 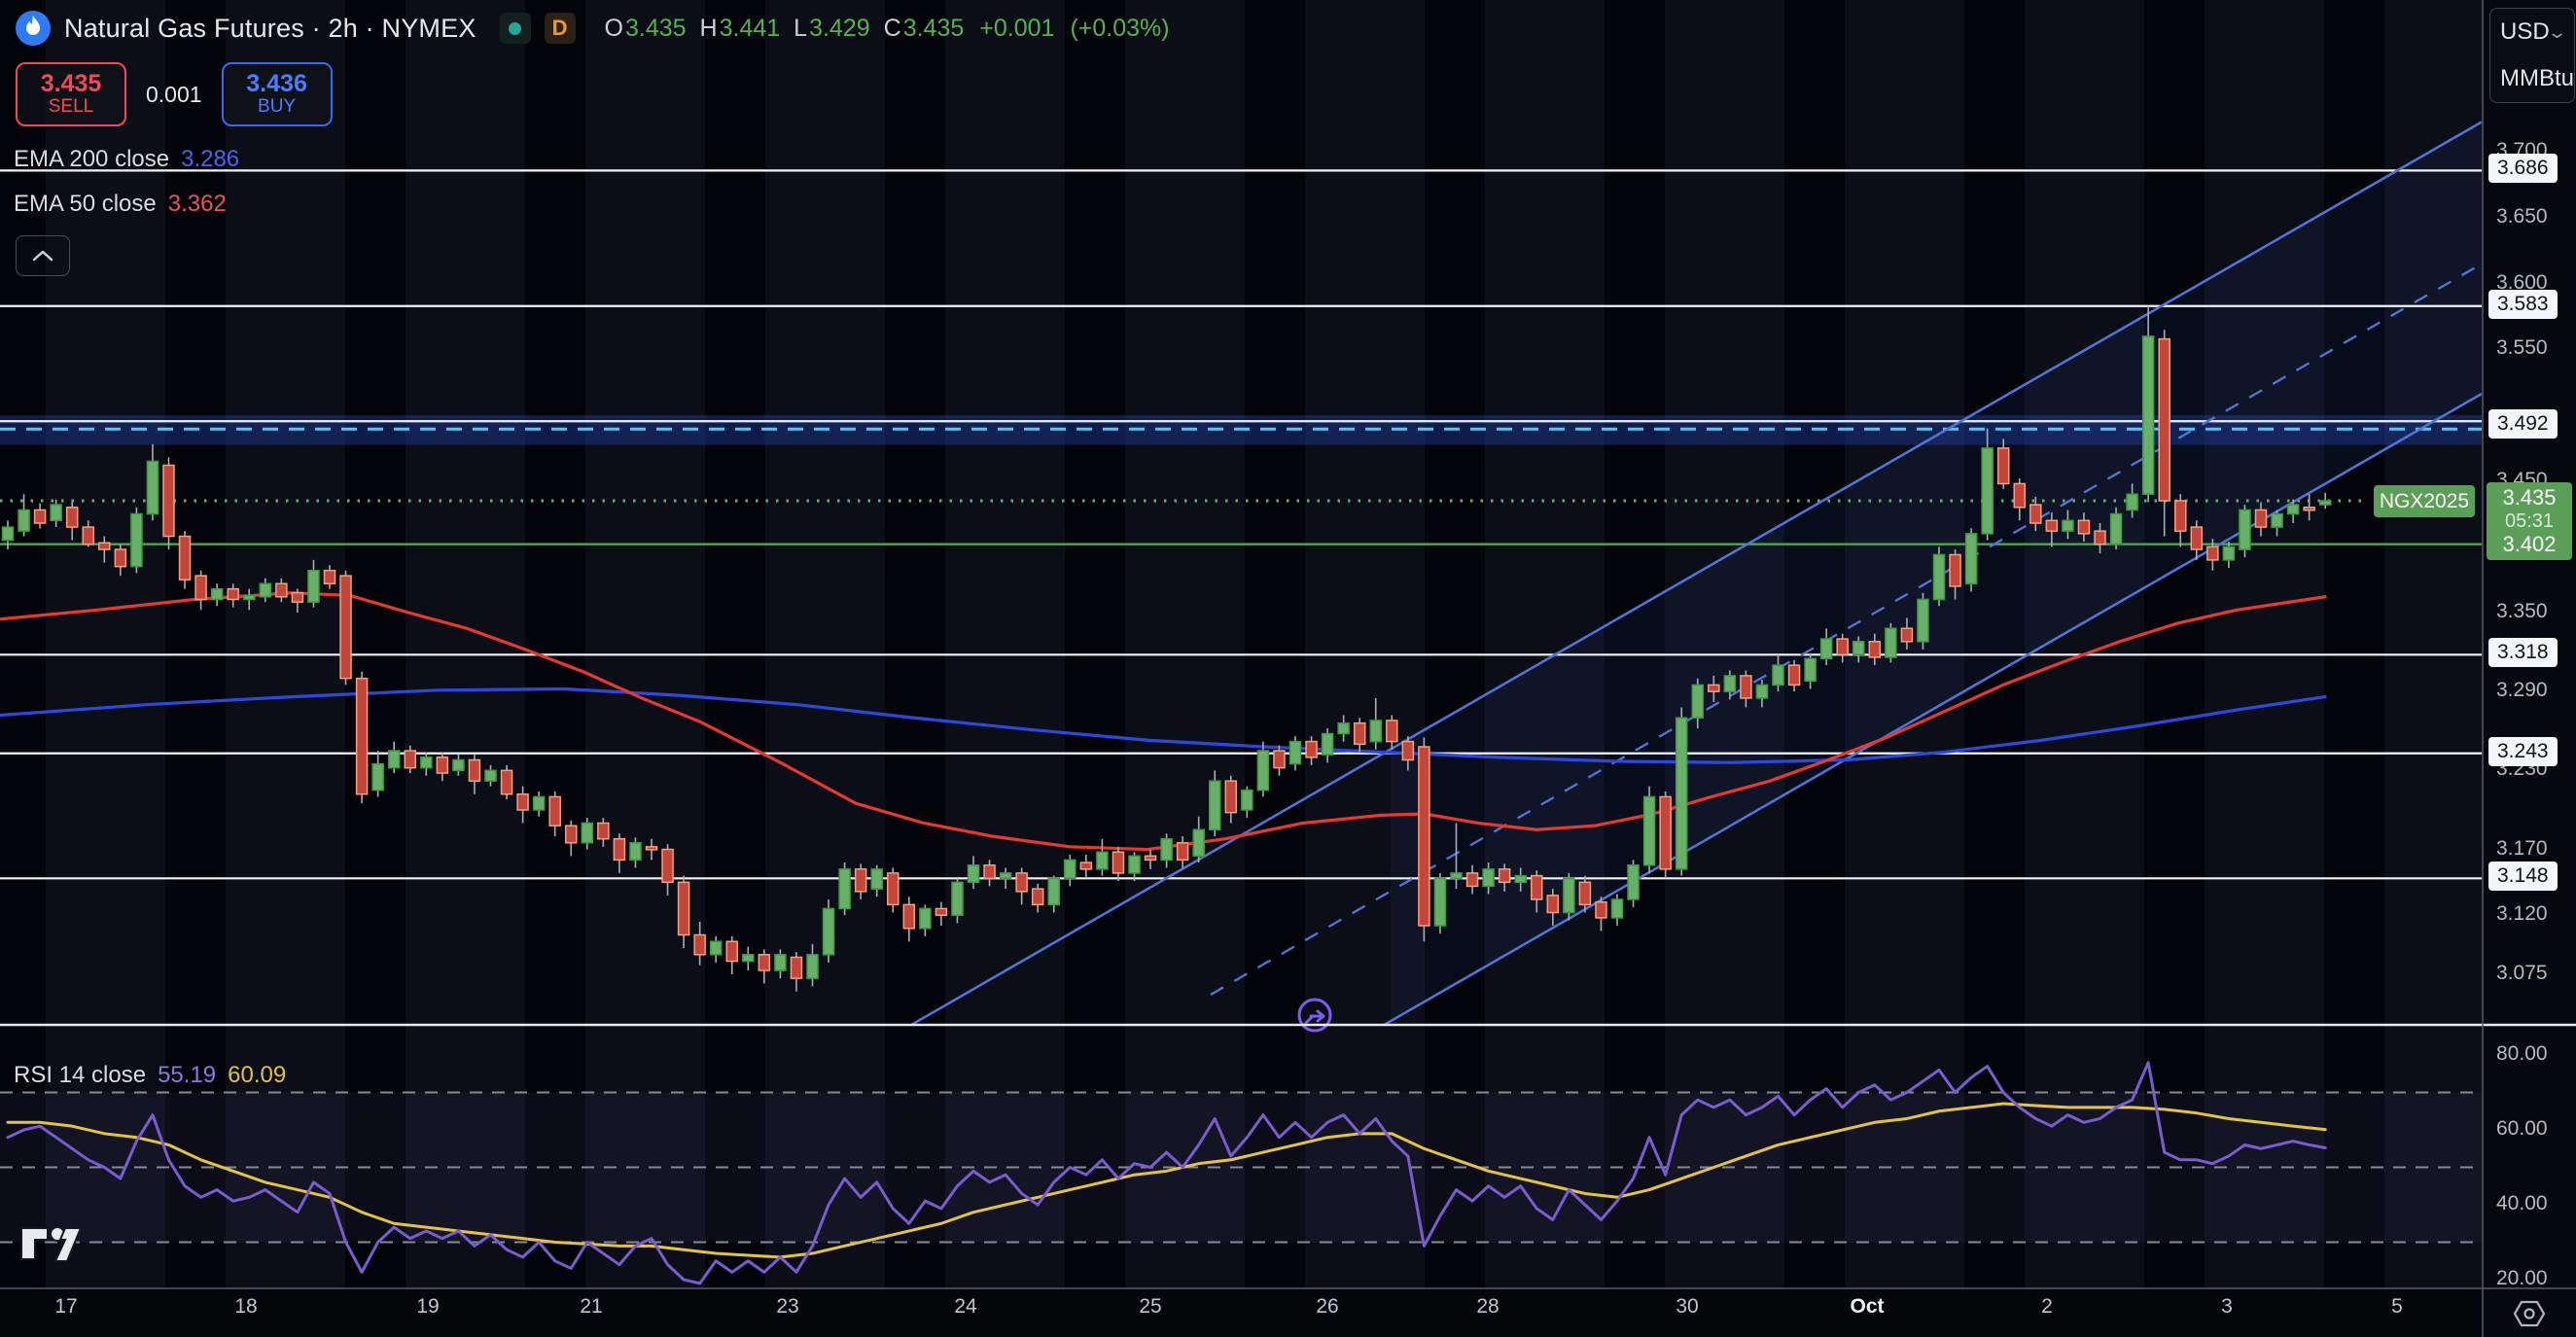 I want to click on rsi-ma-line, so click(x=1167, y=1180).